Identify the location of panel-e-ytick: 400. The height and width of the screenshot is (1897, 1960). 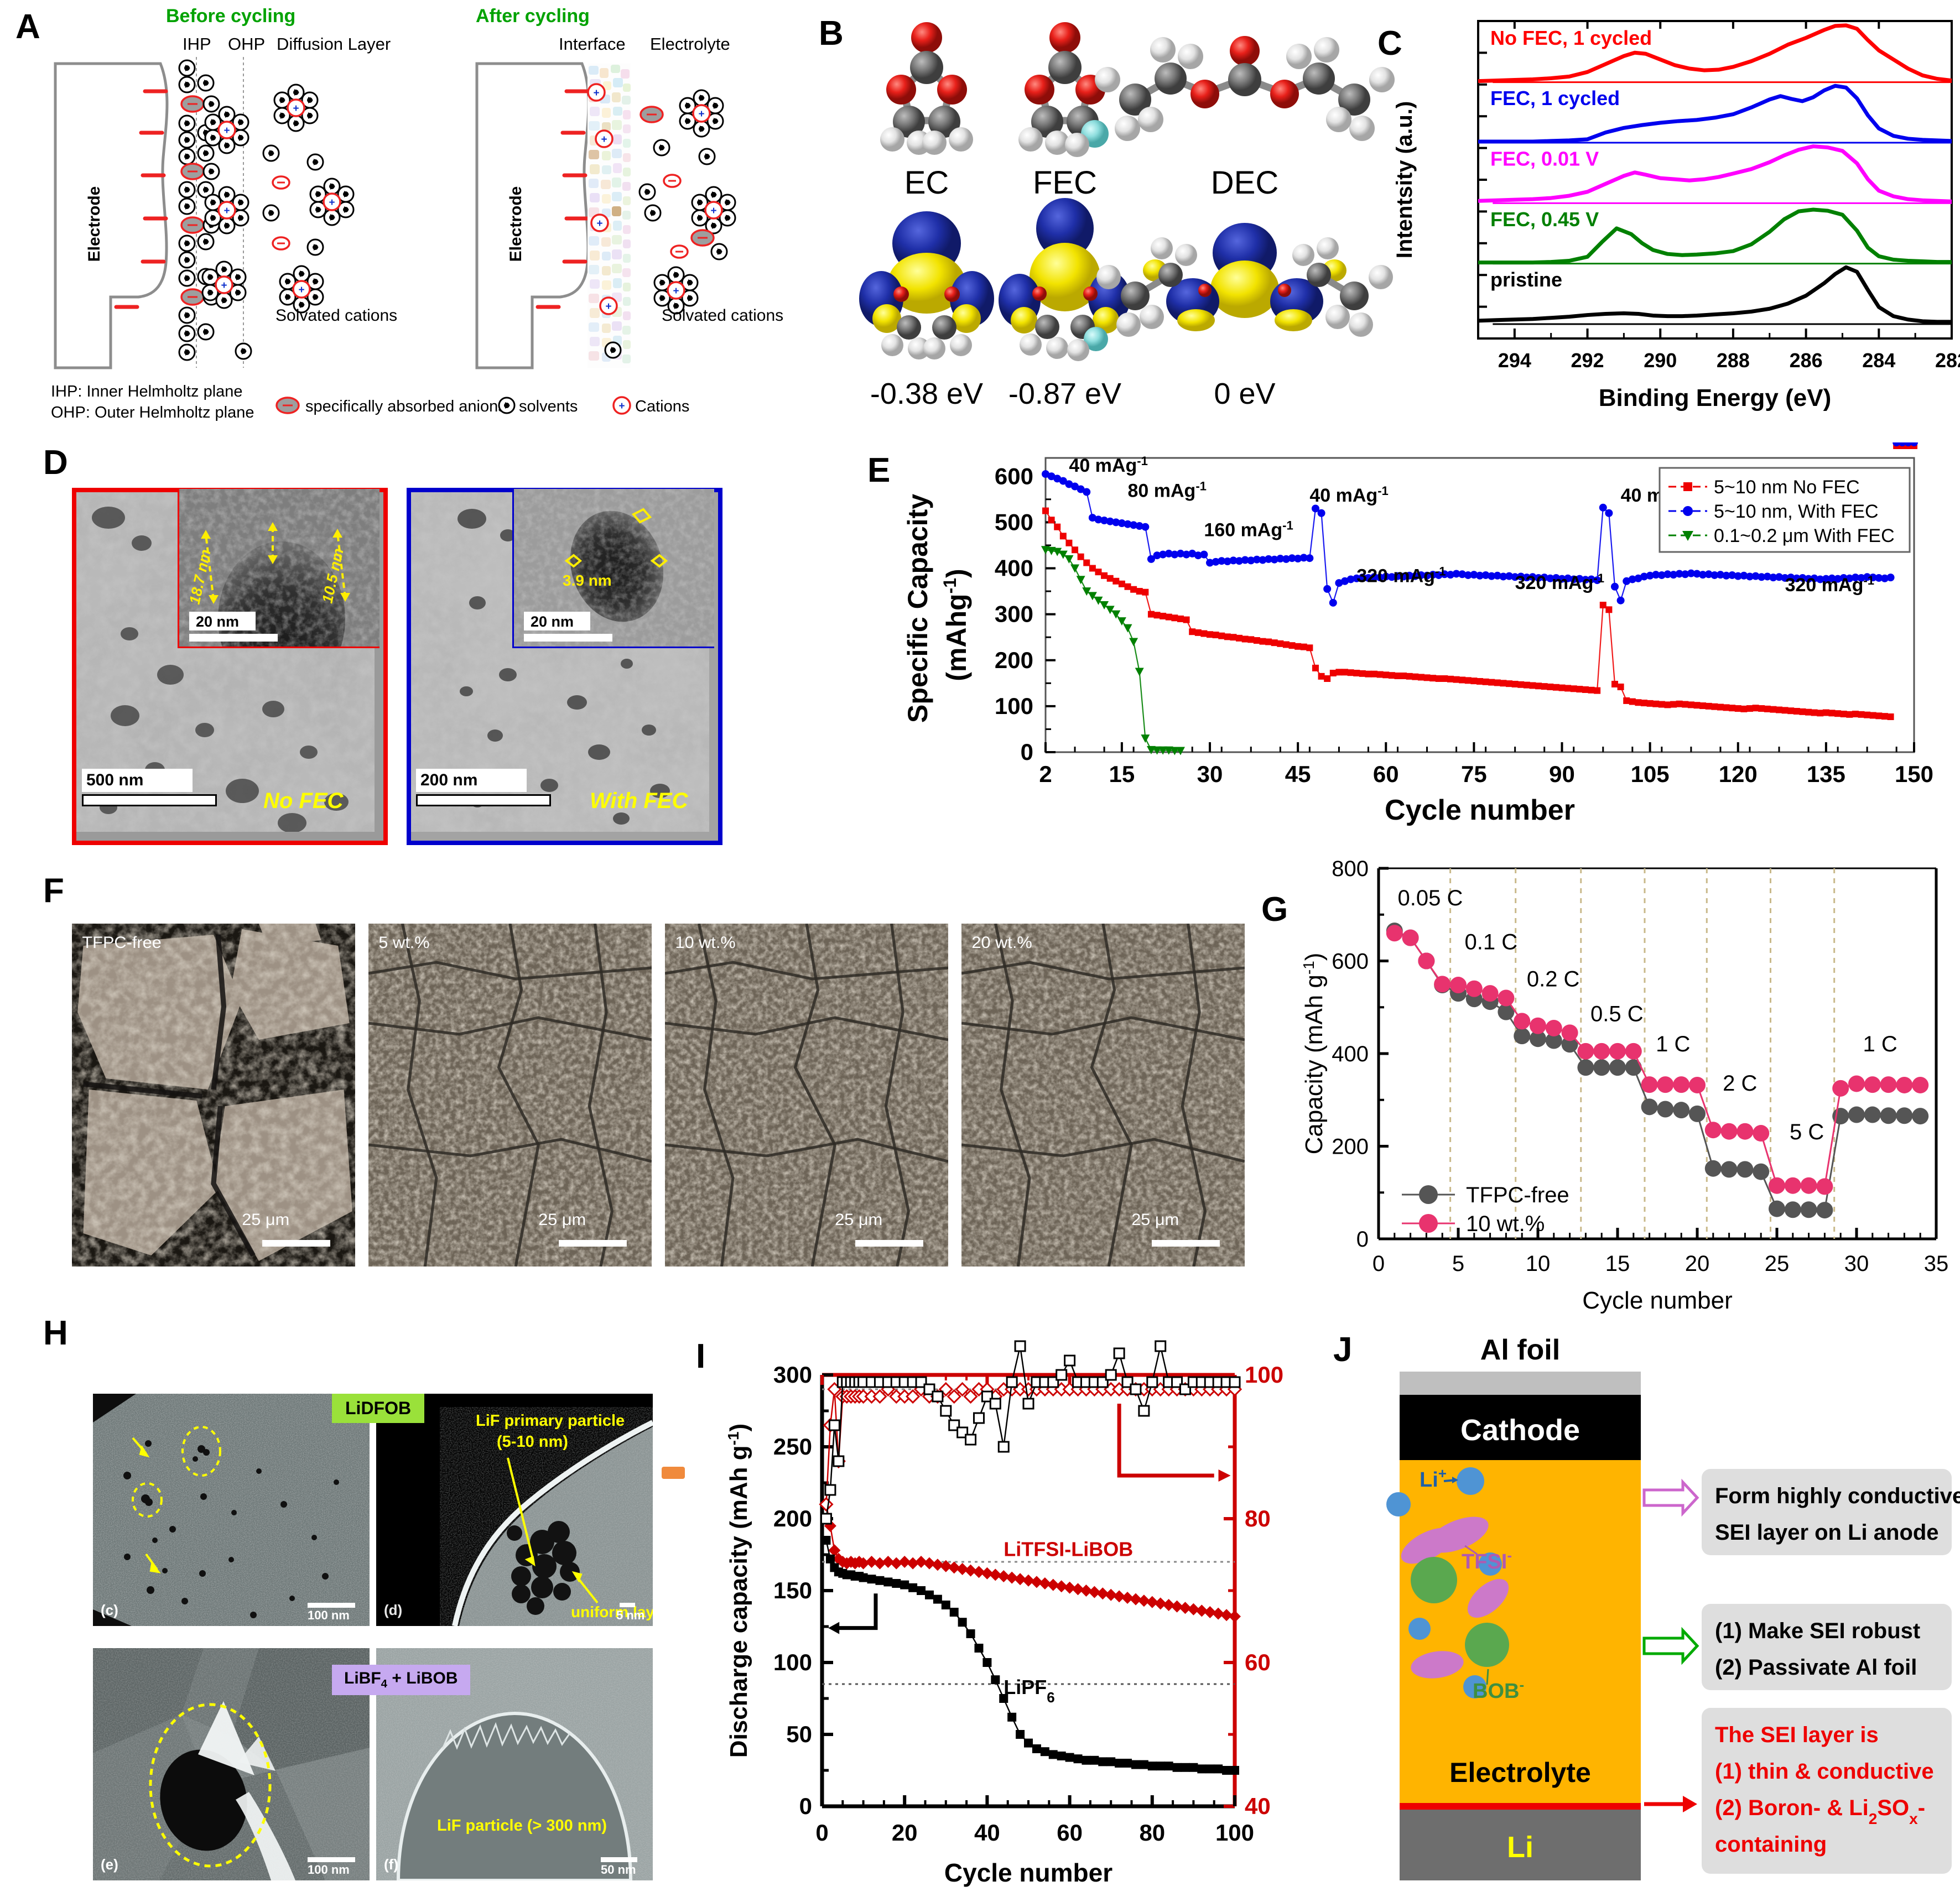
(1014, 568).